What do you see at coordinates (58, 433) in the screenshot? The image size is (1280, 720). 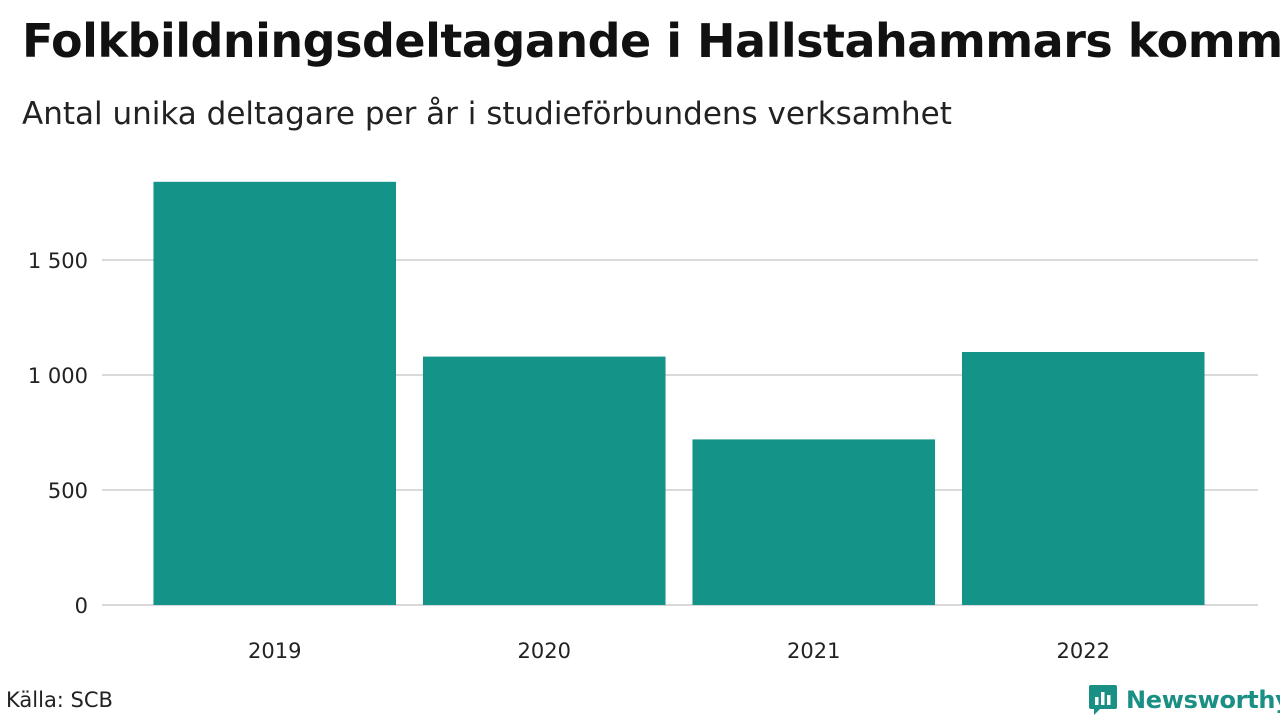 I see `y-axis-tick-labels: 0 500 1 000 1 500` at bounding box center [58, 433].